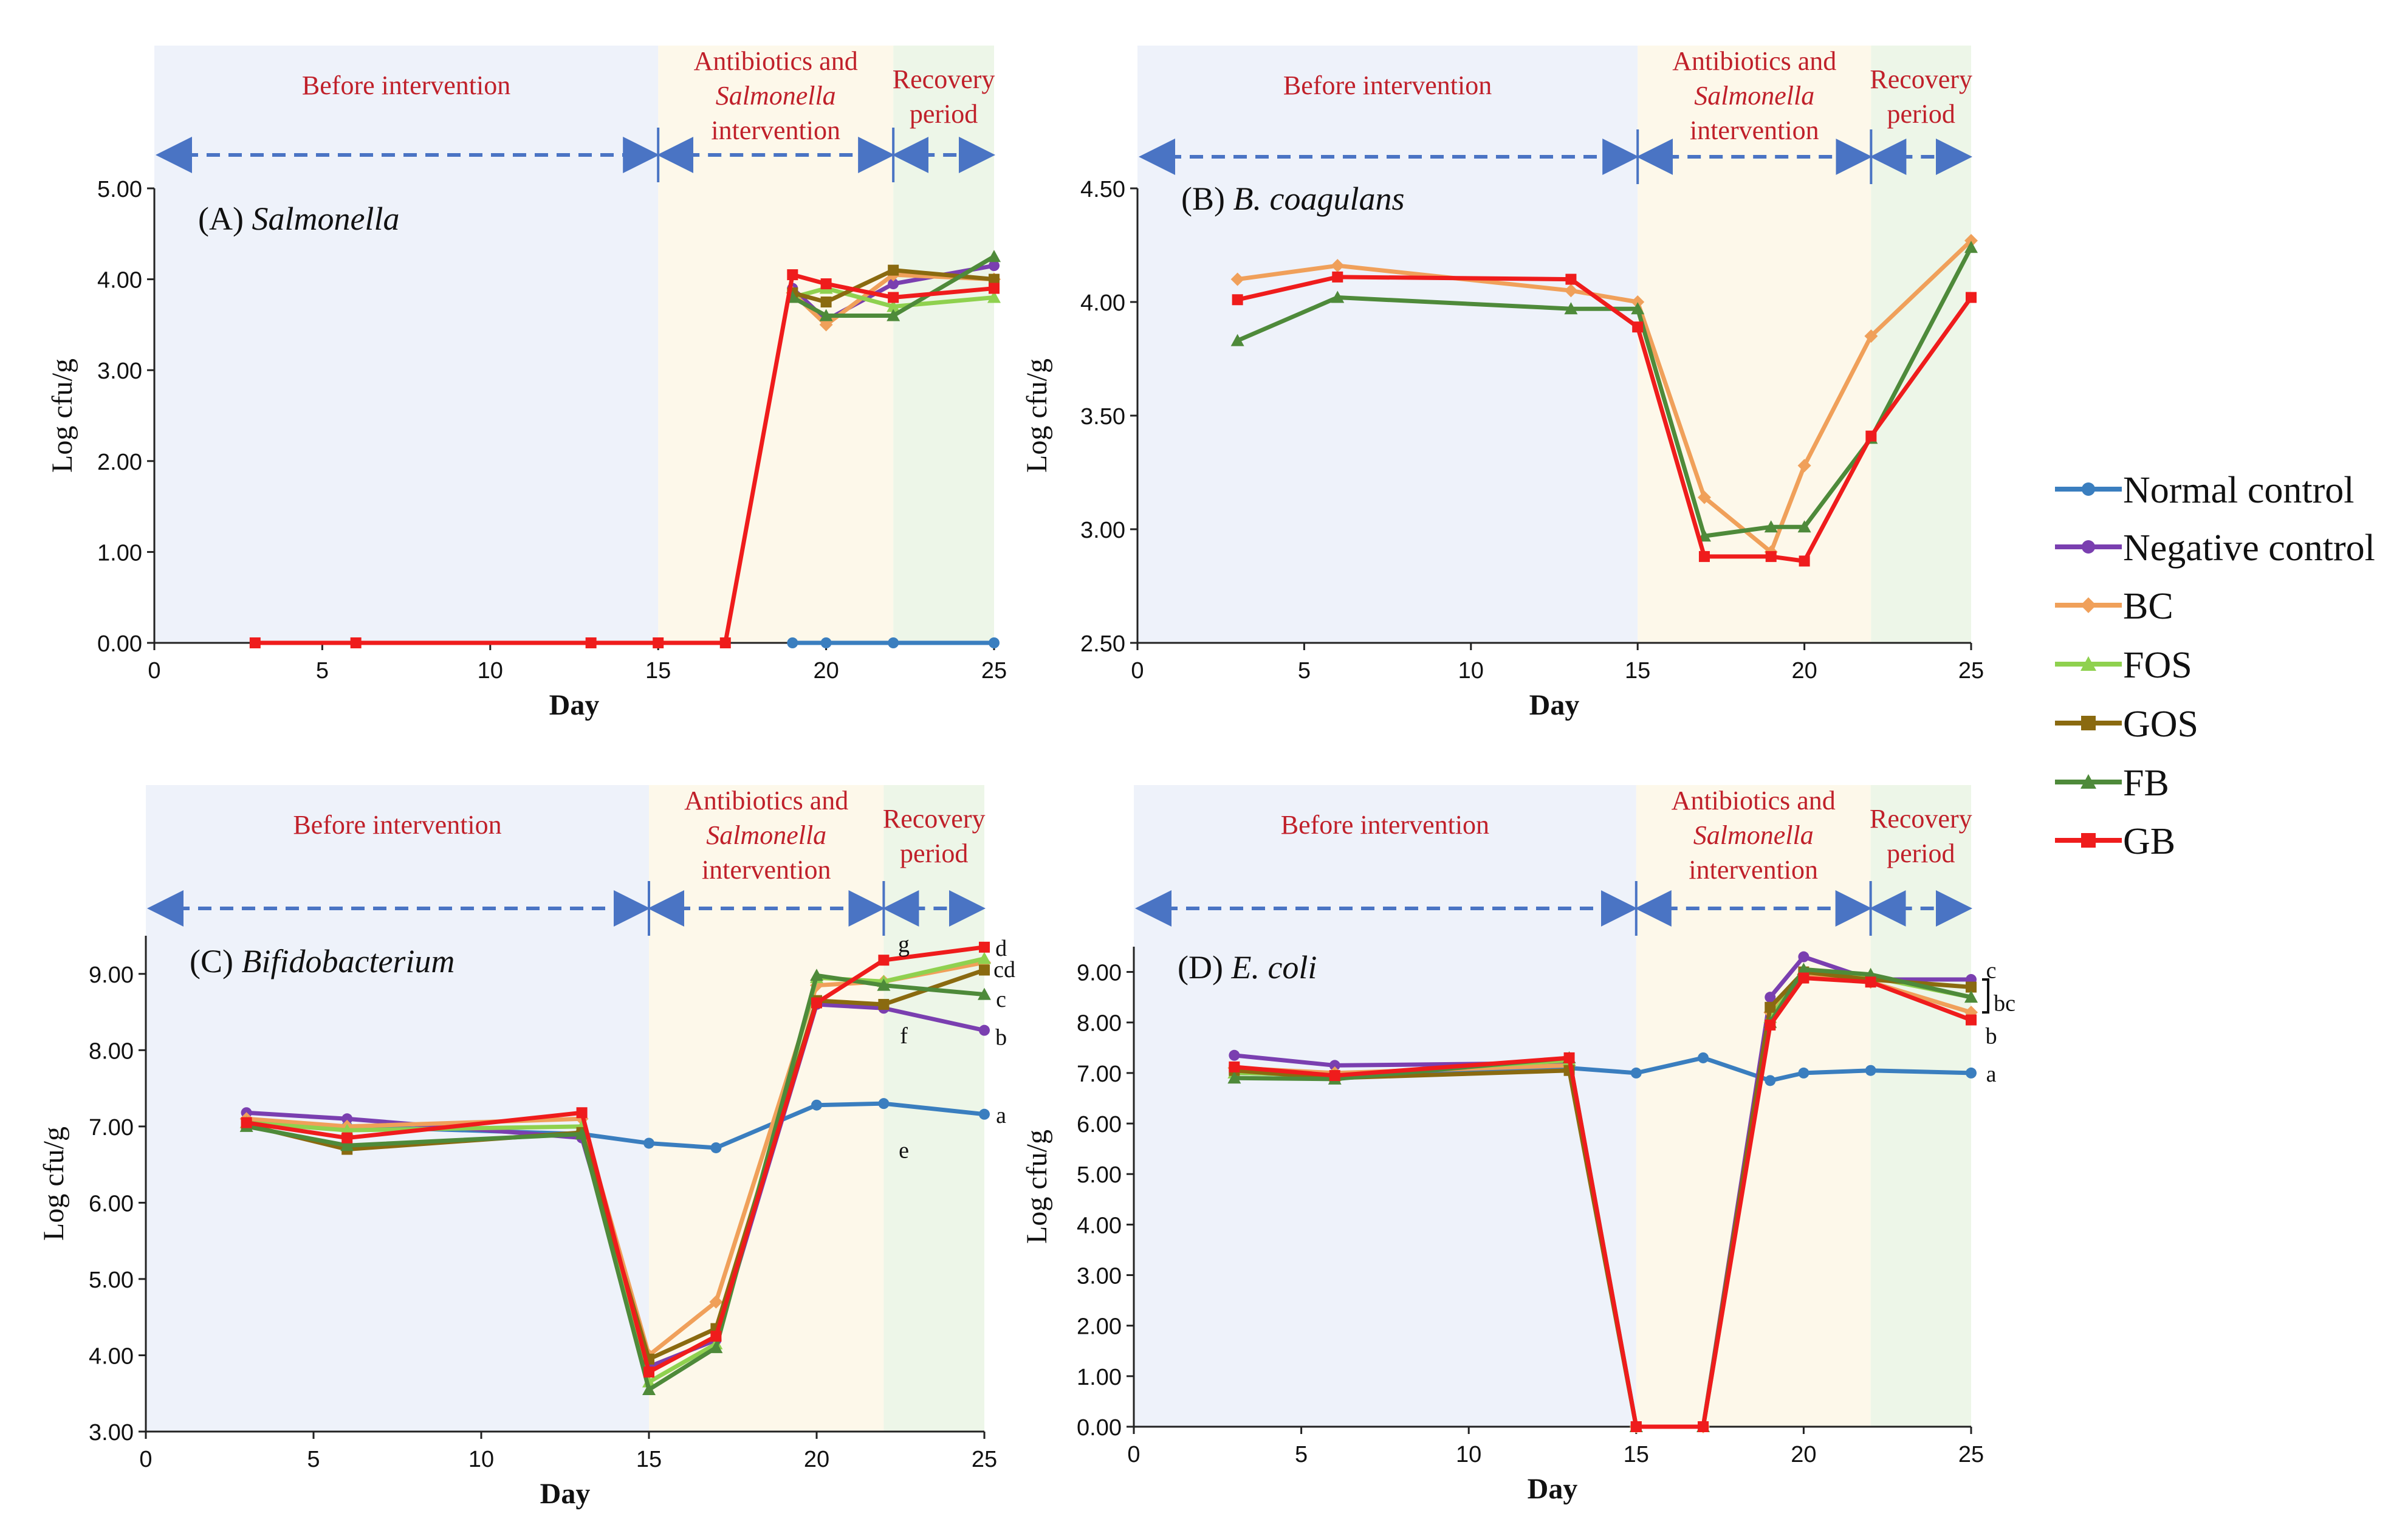 The image size is (2408, 1530). I want to click on y-tick-label: 0.00, so click(1099, 1428).